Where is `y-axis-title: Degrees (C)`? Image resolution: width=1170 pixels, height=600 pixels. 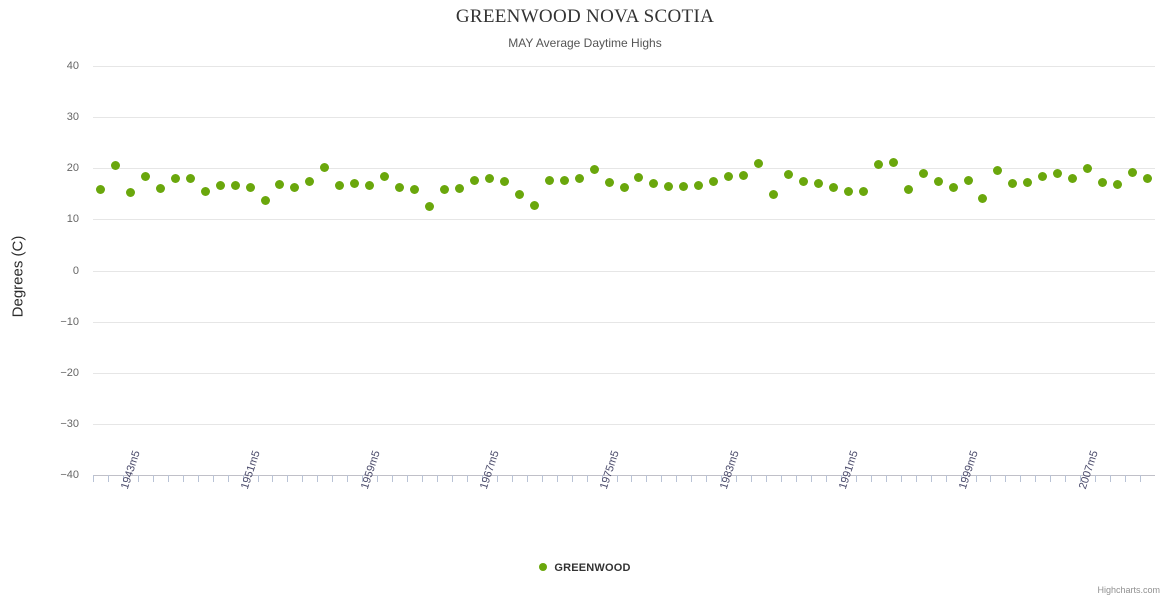
y-axis-title: Degrees (C) is located at coordinates (18, 276).